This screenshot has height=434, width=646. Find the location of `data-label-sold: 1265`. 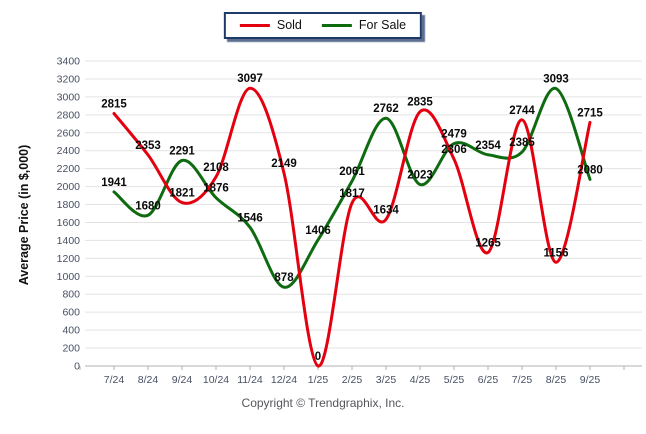

data-label-sold: 1265 is located at coordinates (488, 244).